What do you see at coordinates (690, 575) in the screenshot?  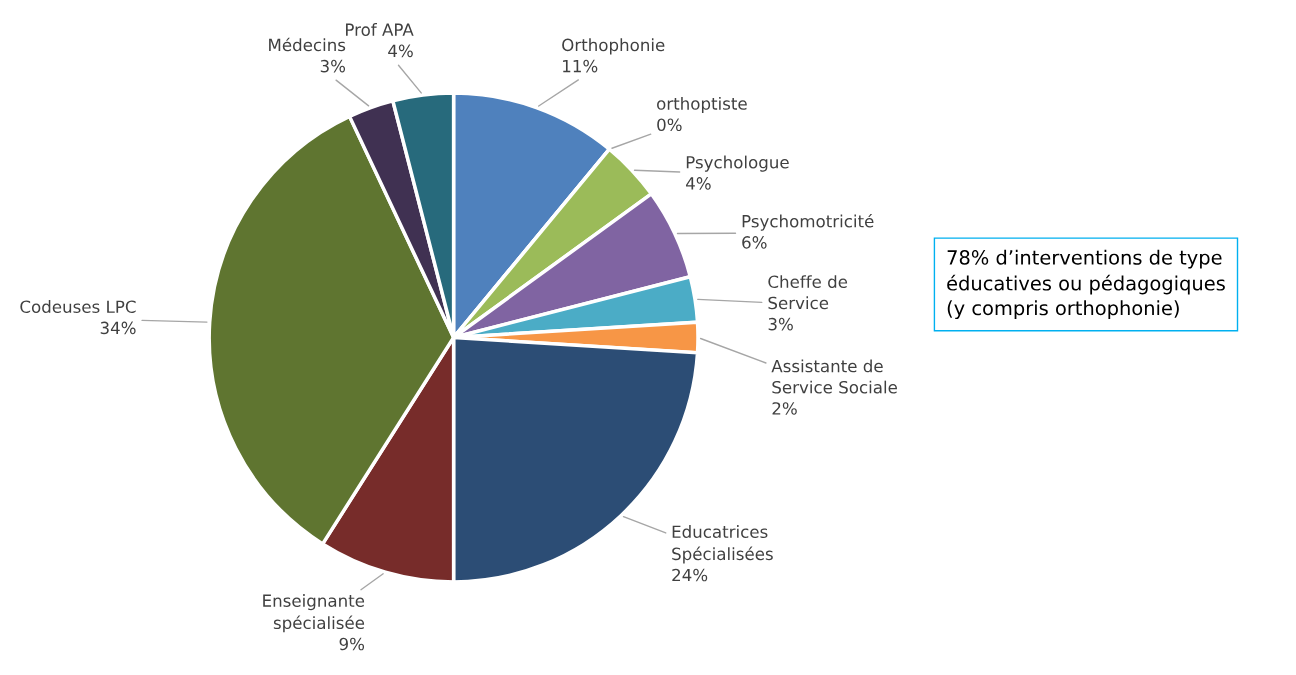 I see `data-label: 24%` at bounding box center [690, 575].